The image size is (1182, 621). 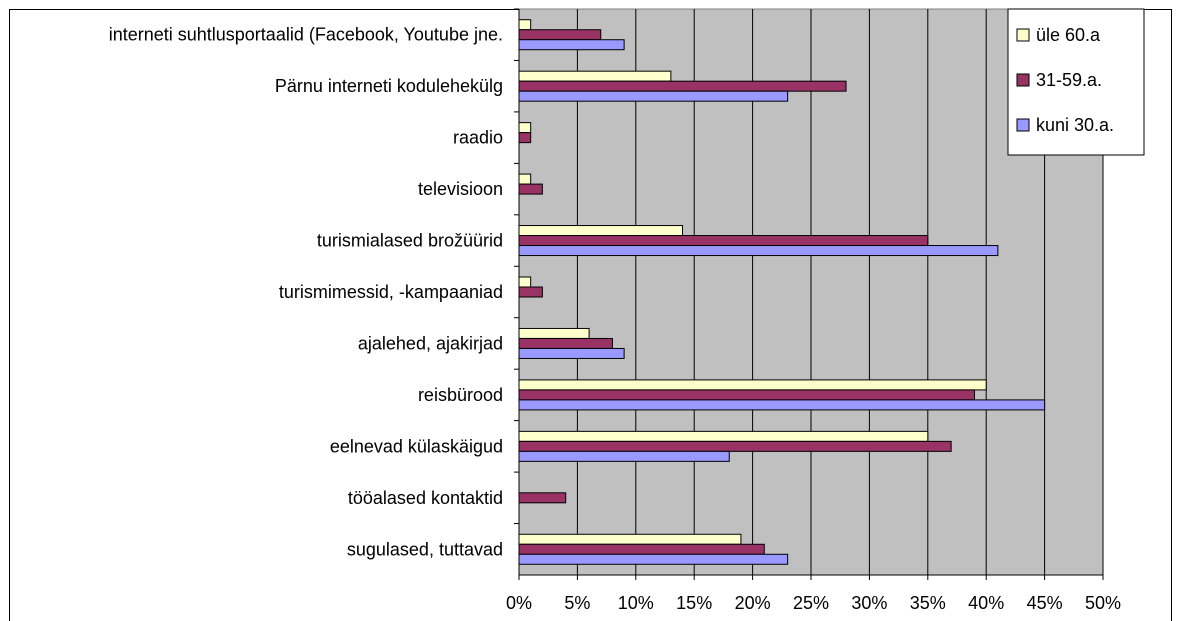 I want to click on x-tick-label: 20%, so click(x=753, y=603).